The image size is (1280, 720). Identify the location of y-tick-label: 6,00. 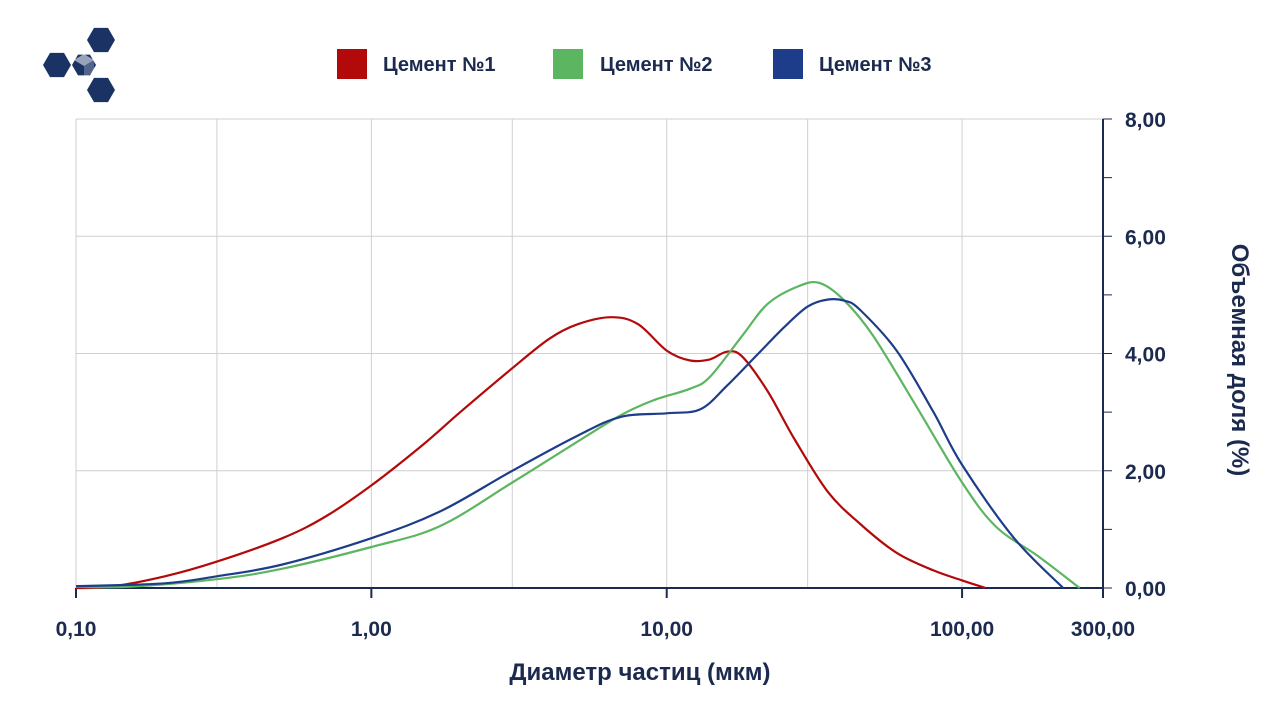
(1145, 237).